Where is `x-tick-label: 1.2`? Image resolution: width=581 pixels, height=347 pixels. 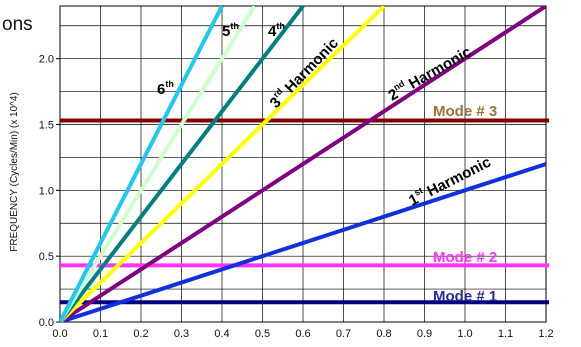
x-tick-label: 1.2 is located at coordinates (545, 334).